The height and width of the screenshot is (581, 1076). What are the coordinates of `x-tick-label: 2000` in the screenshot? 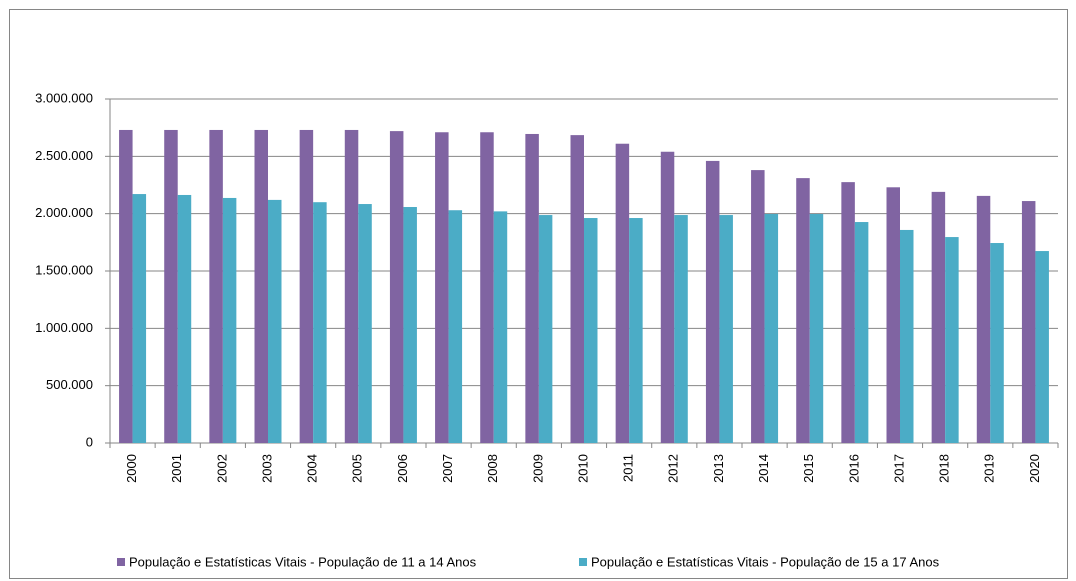 It's located at (131, 468).